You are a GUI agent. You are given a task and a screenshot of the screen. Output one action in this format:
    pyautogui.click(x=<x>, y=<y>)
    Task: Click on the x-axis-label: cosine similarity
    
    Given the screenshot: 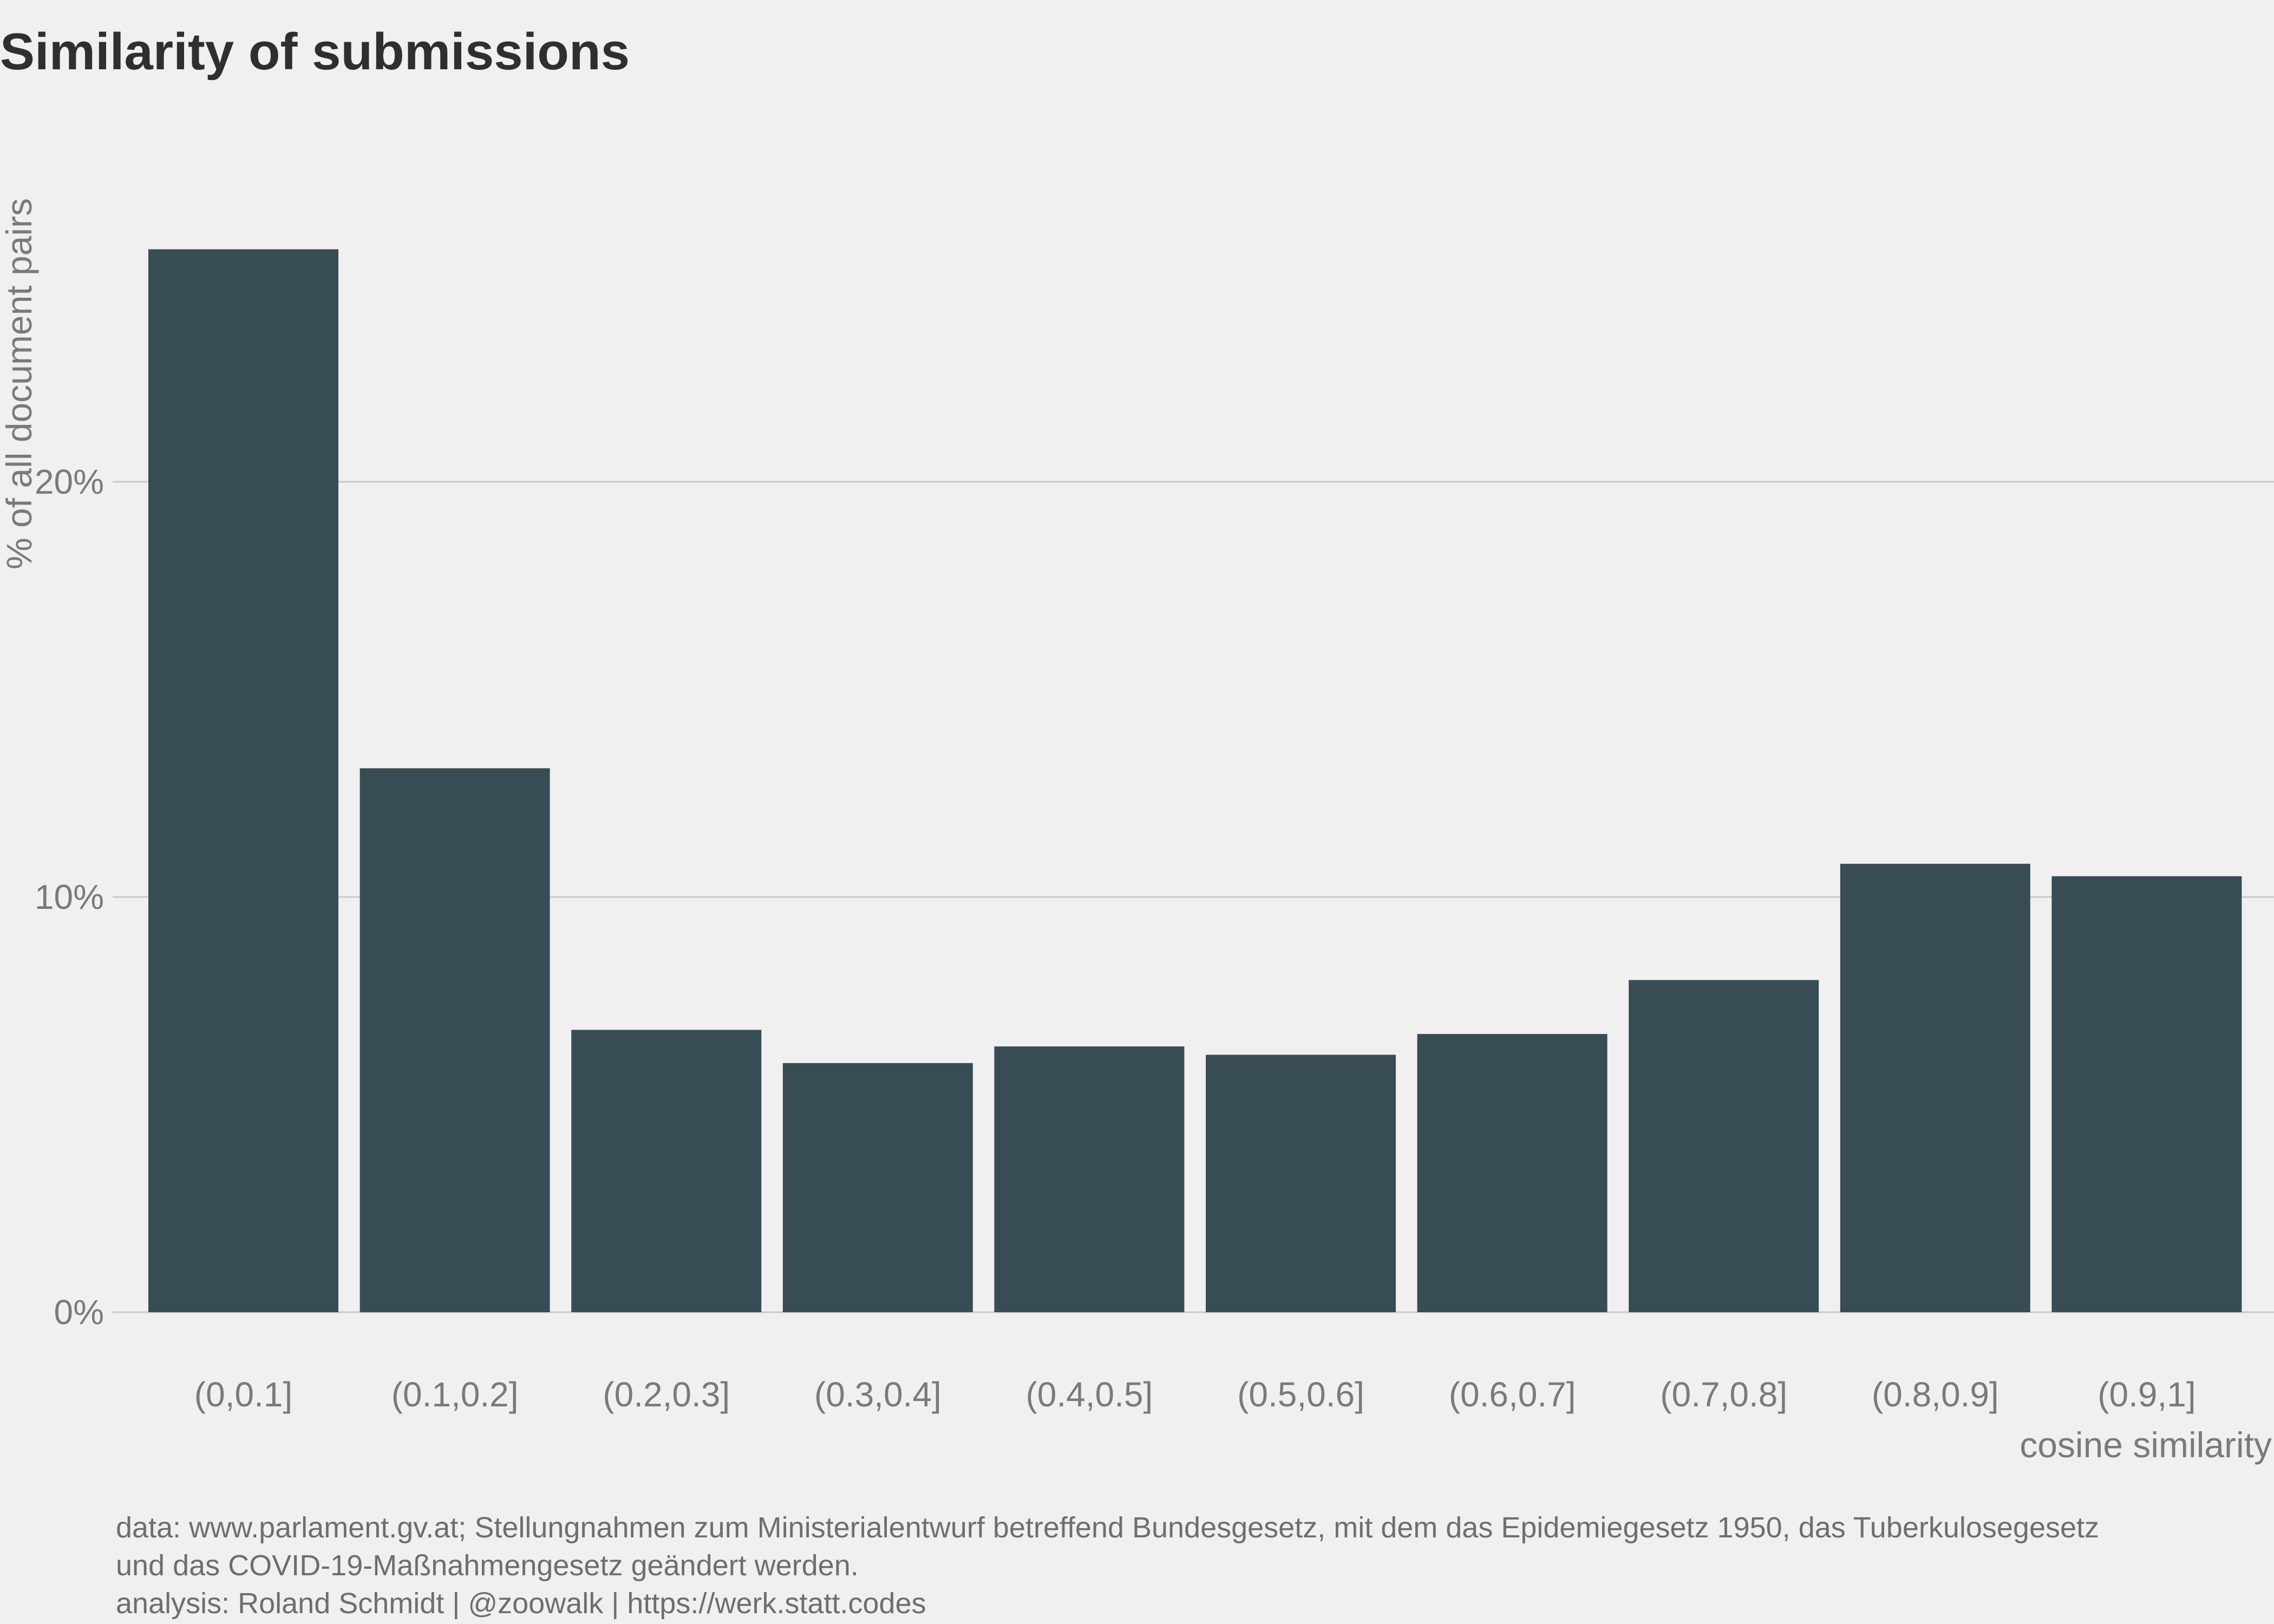 What is the action you would take?
    pyautogui.click(x=2146, y=1445)
    